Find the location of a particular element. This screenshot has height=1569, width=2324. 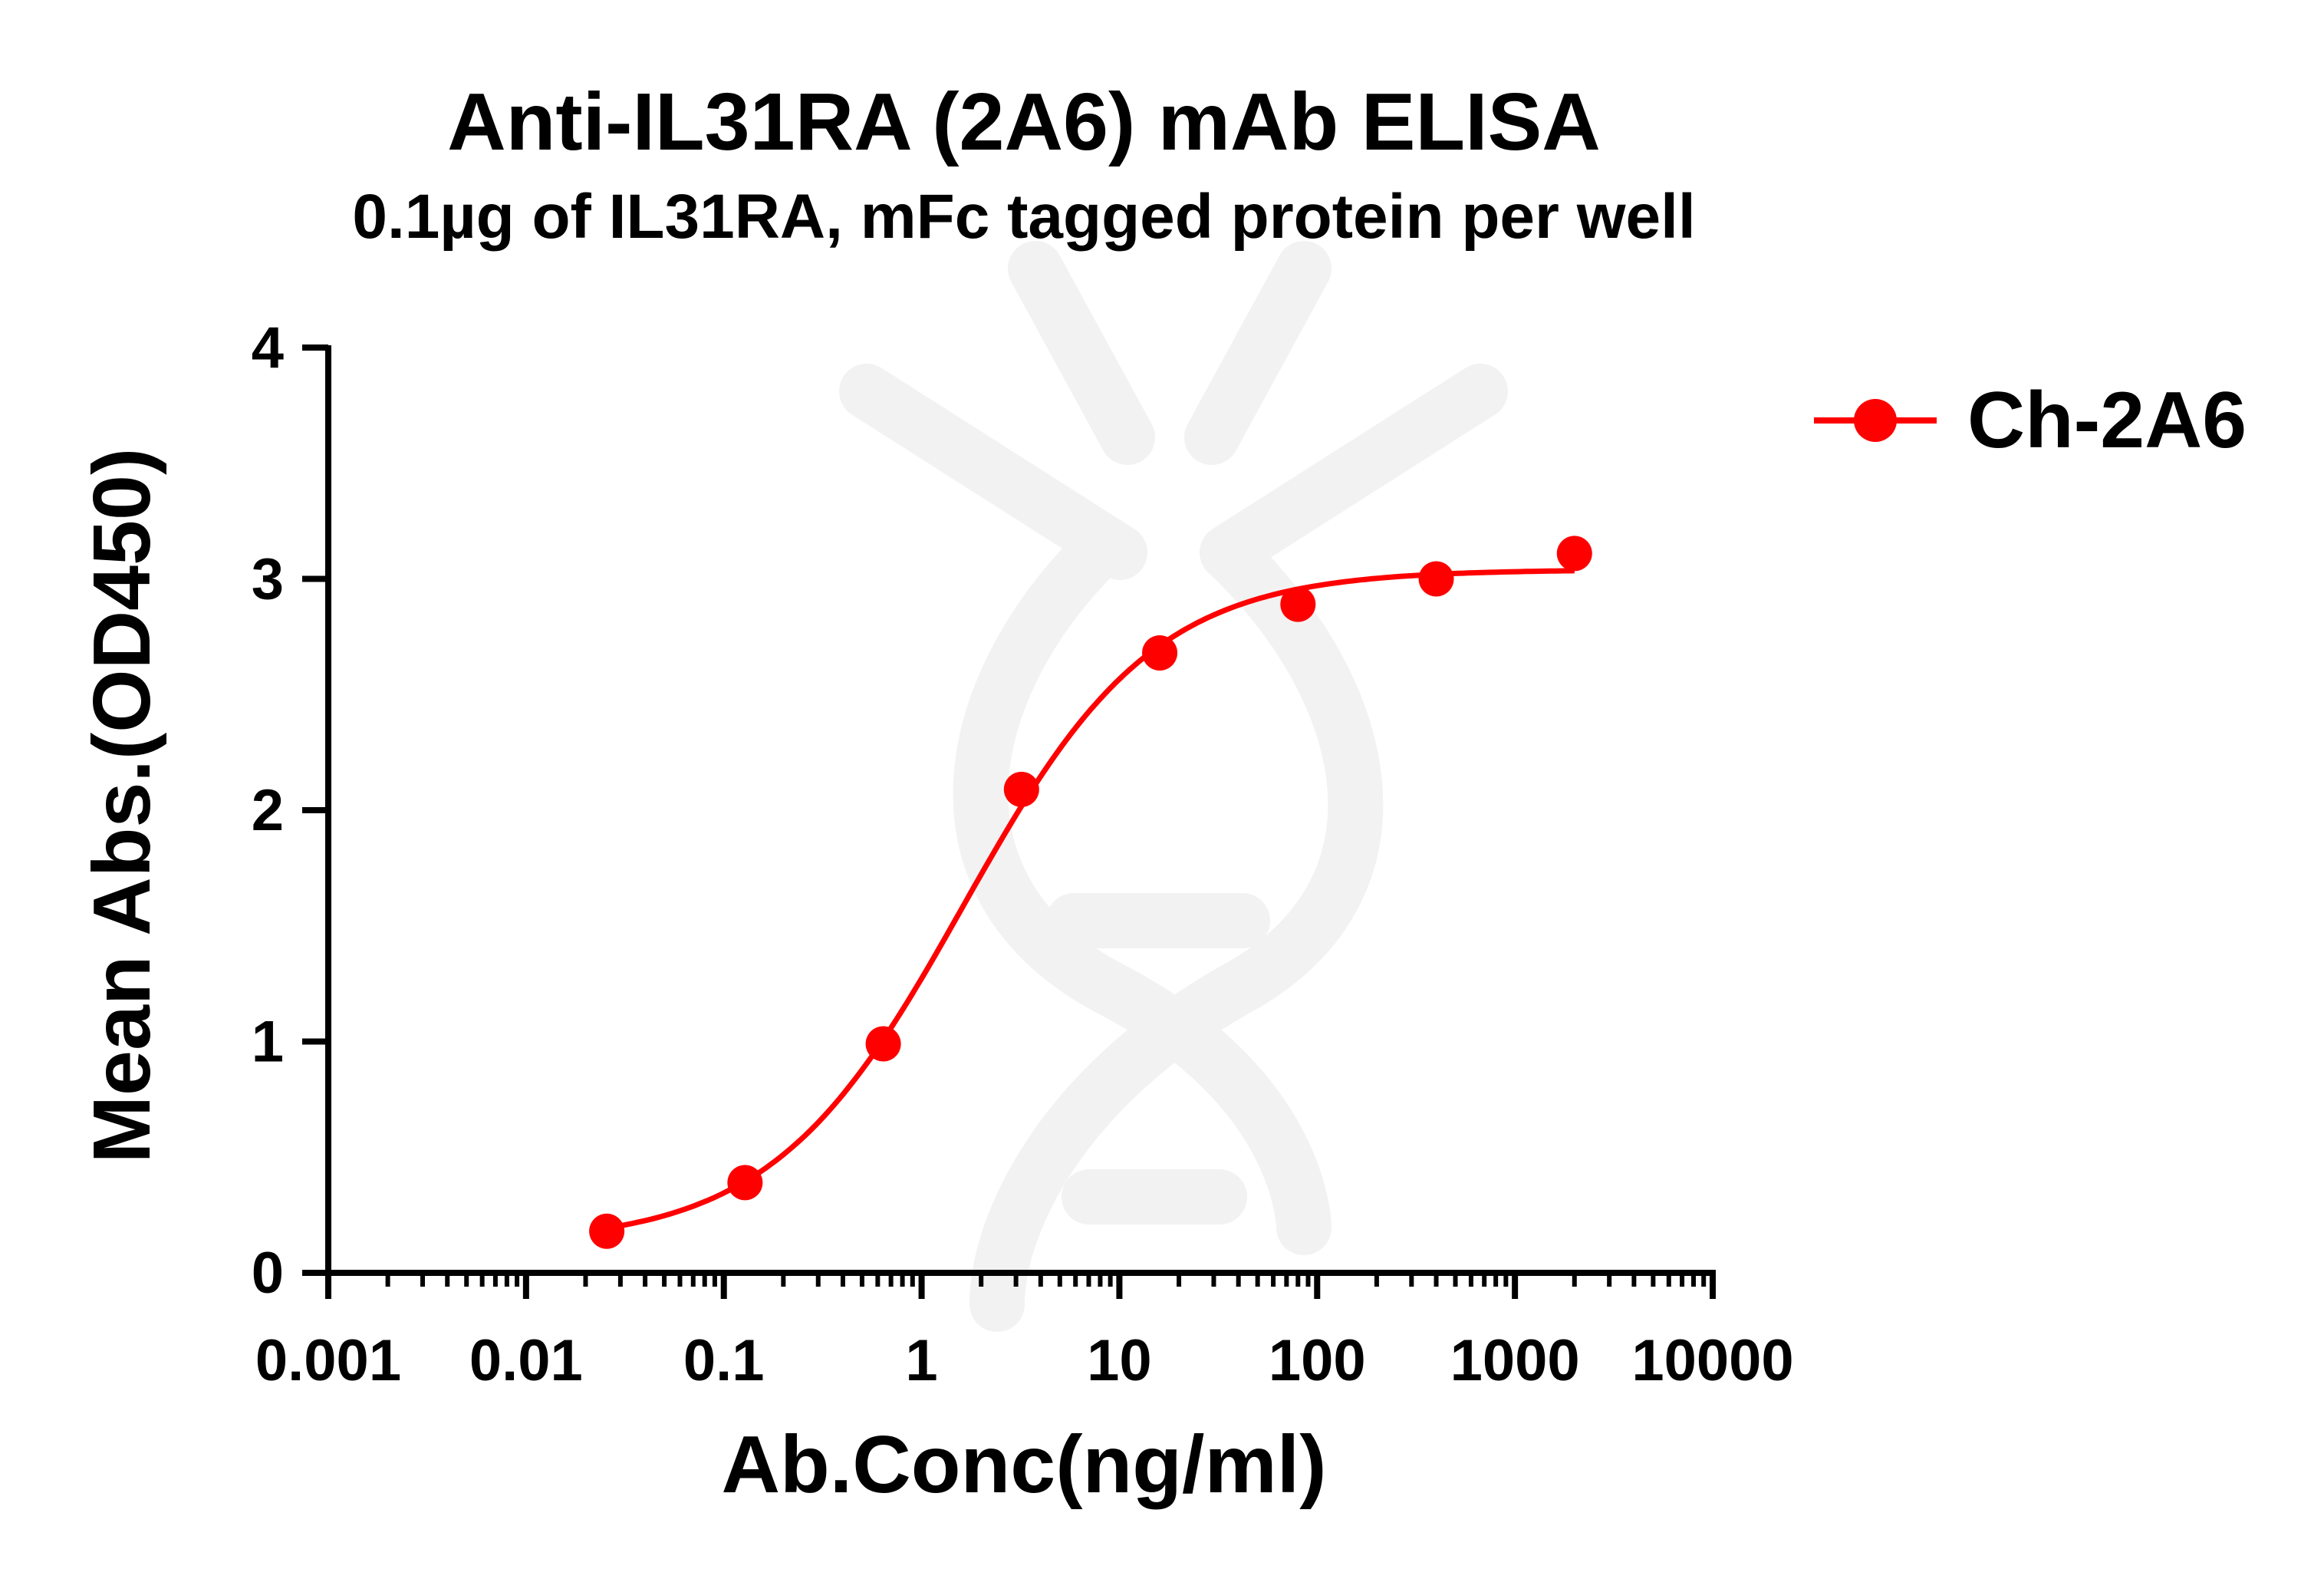

x-tick-label: 1 is located at coordinates (921, 1360).